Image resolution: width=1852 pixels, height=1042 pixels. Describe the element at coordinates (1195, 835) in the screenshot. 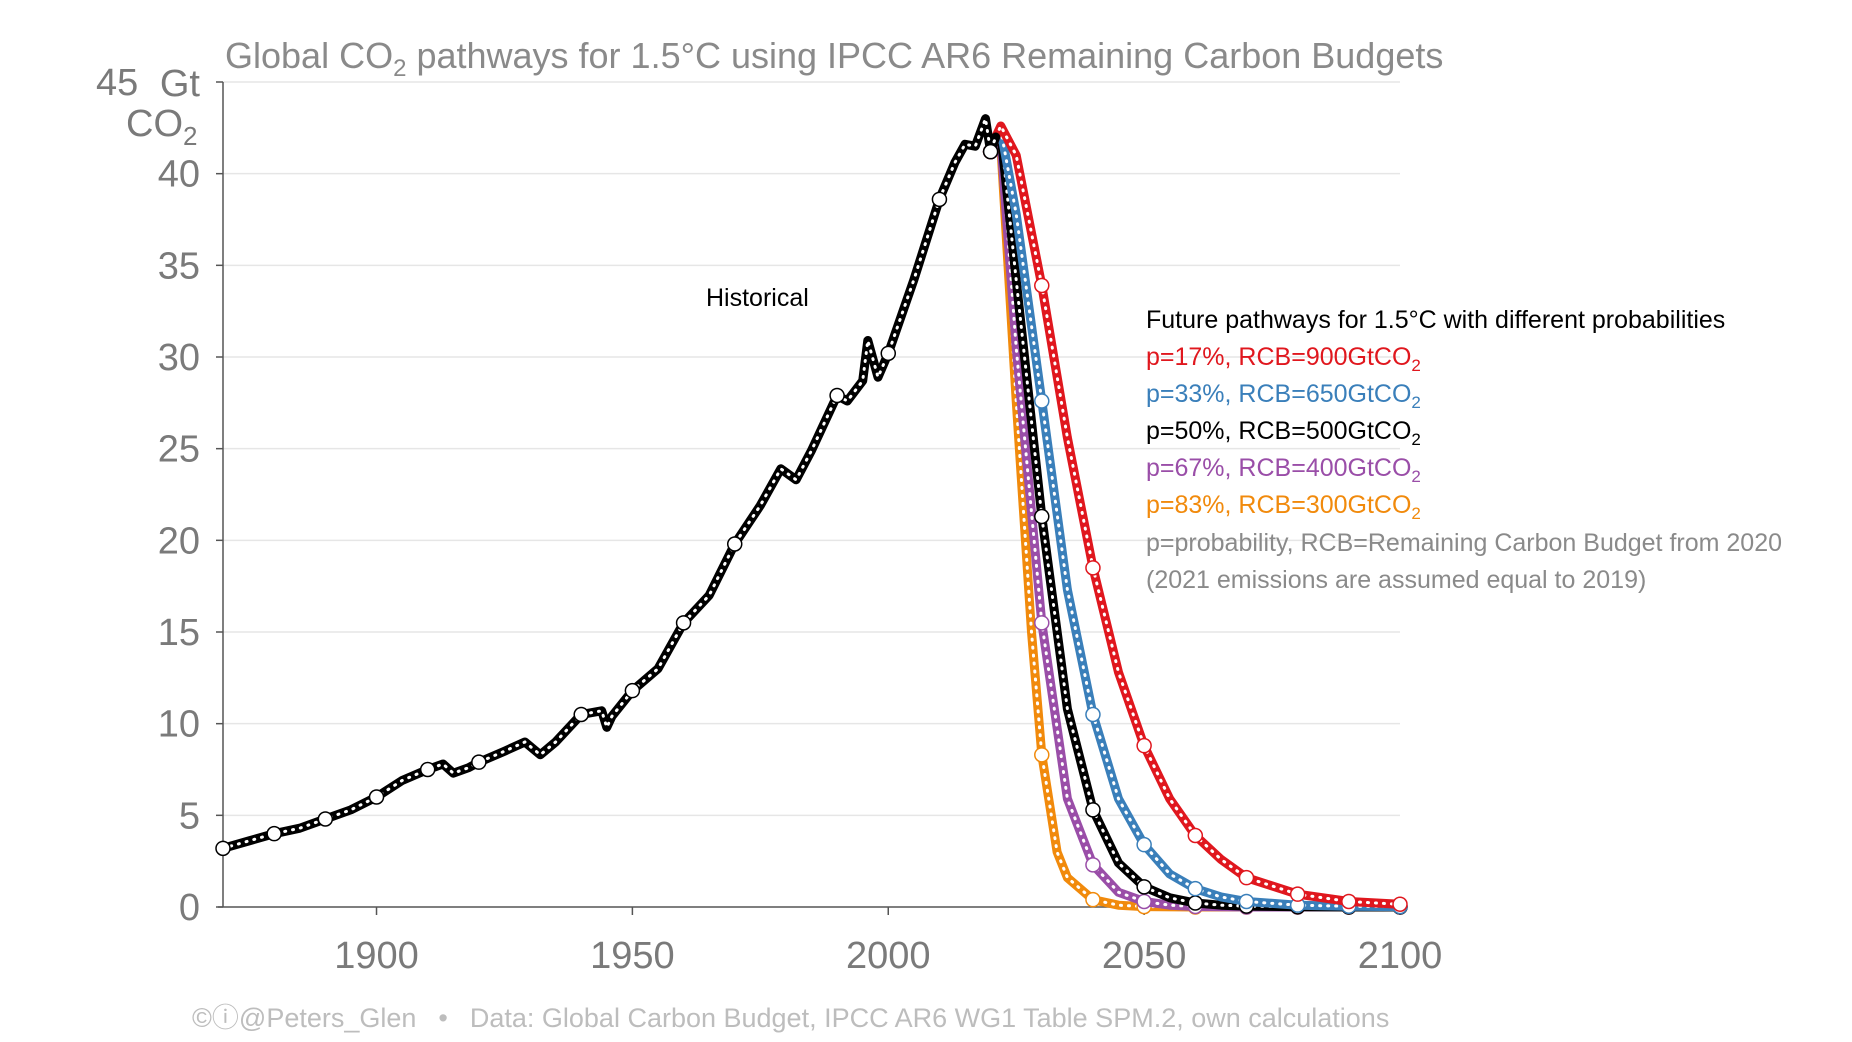

I see `point-p17-2060` at that location.